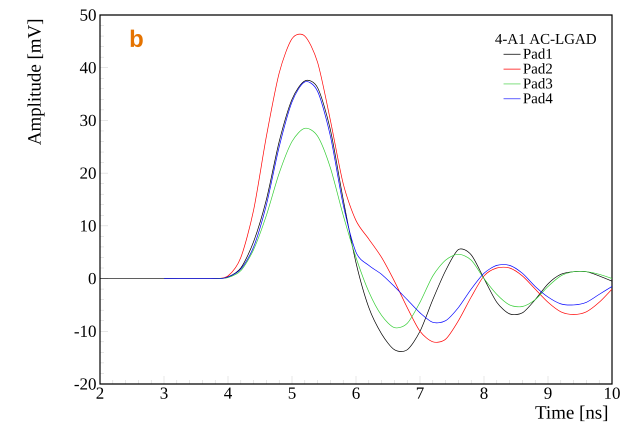 The image size is (633, 443). I want to click on legend-title: 4-A1 AC-LGAD, so click(545, 39).